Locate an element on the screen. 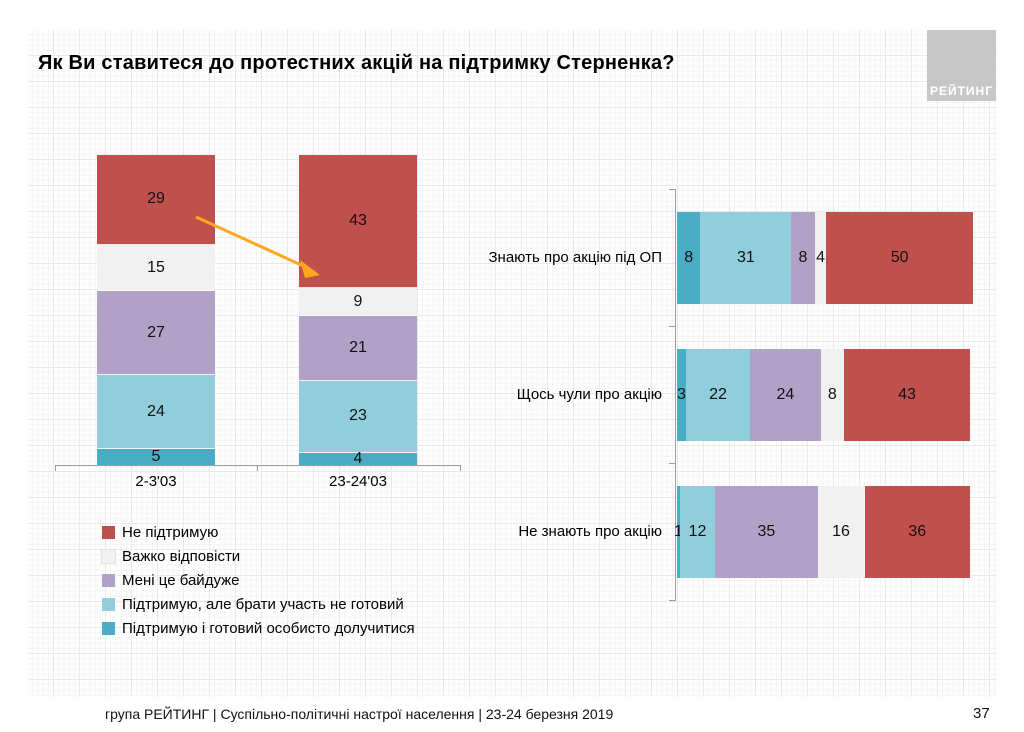 This screenshot has height=732, width=1024. segment-value-label: 15 is located at coordinates (156, 267).